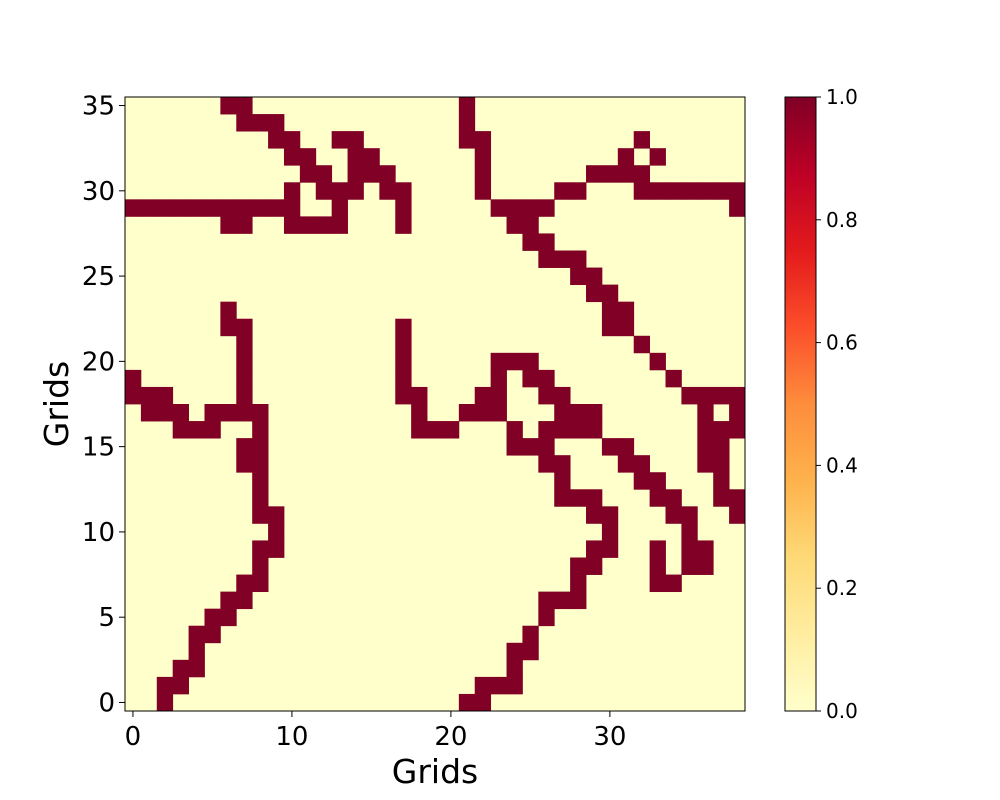 The width and height of the screenshot is (1000, 800). I want to click on x-axis-ticks: 0 10 20 30, so click(375, 731).